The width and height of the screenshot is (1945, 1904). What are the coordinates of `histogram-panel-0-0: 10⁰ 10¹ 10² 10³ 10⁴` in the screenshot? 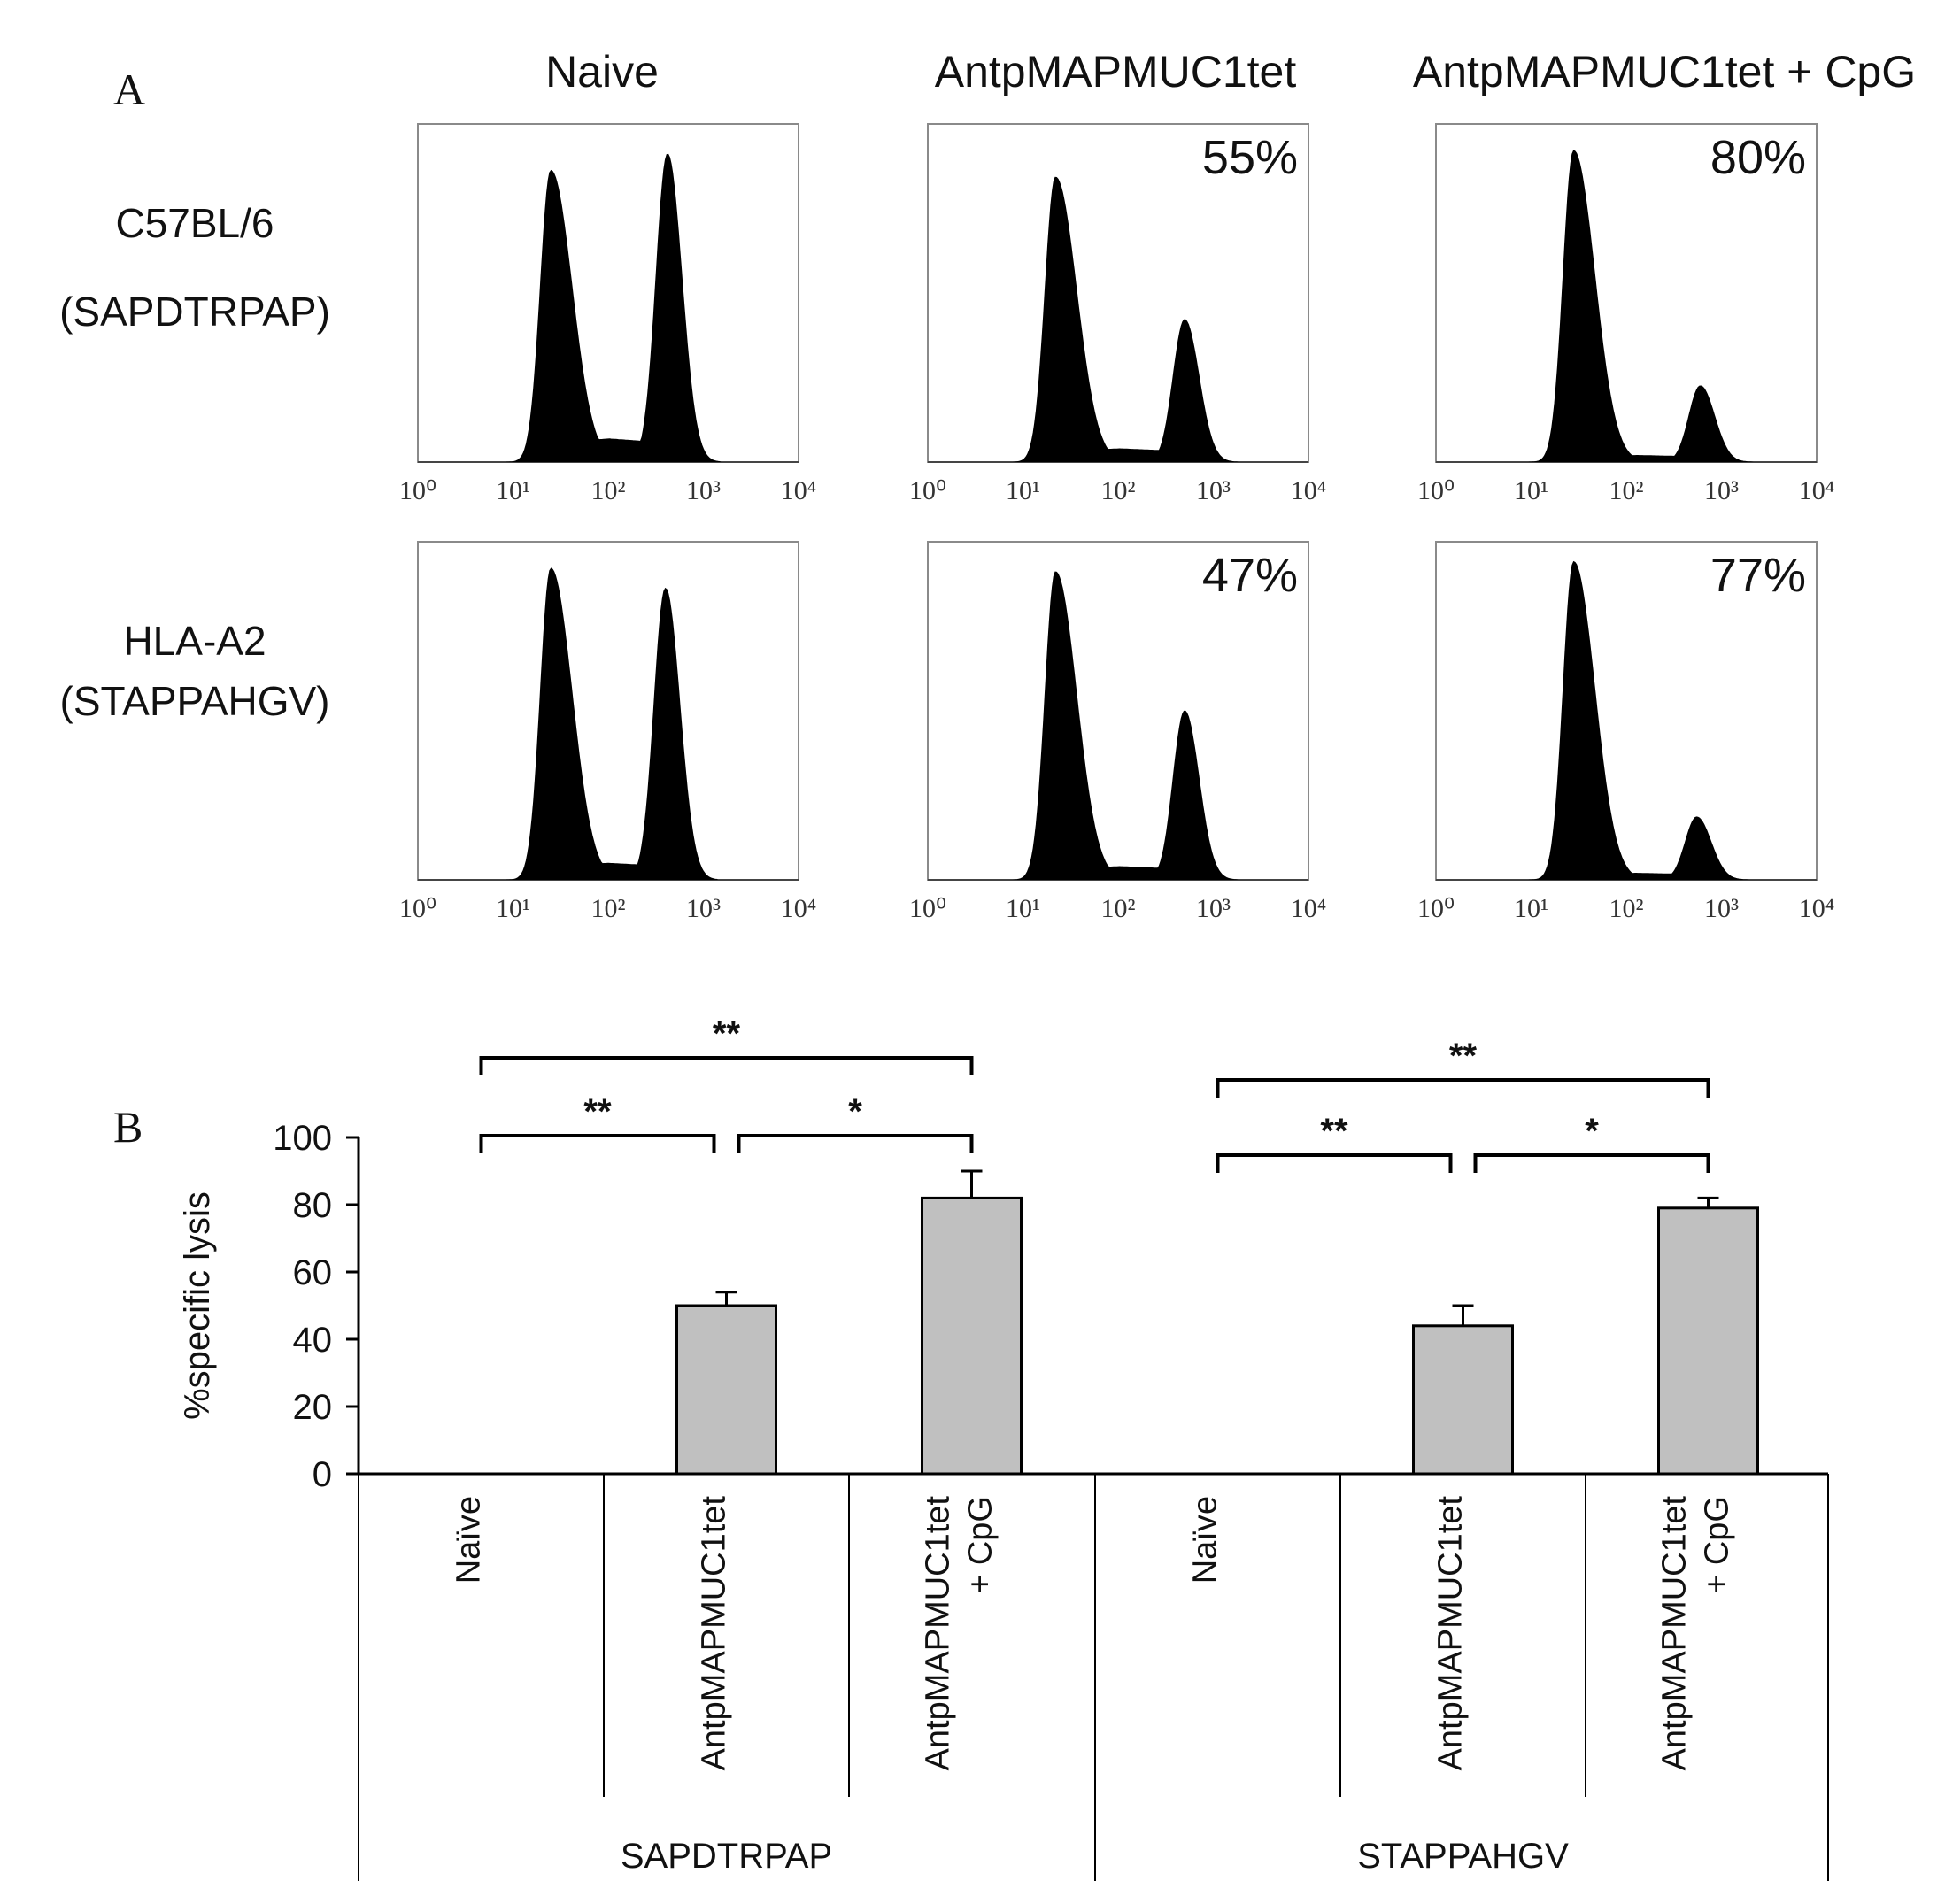 It's located at (607, 314).